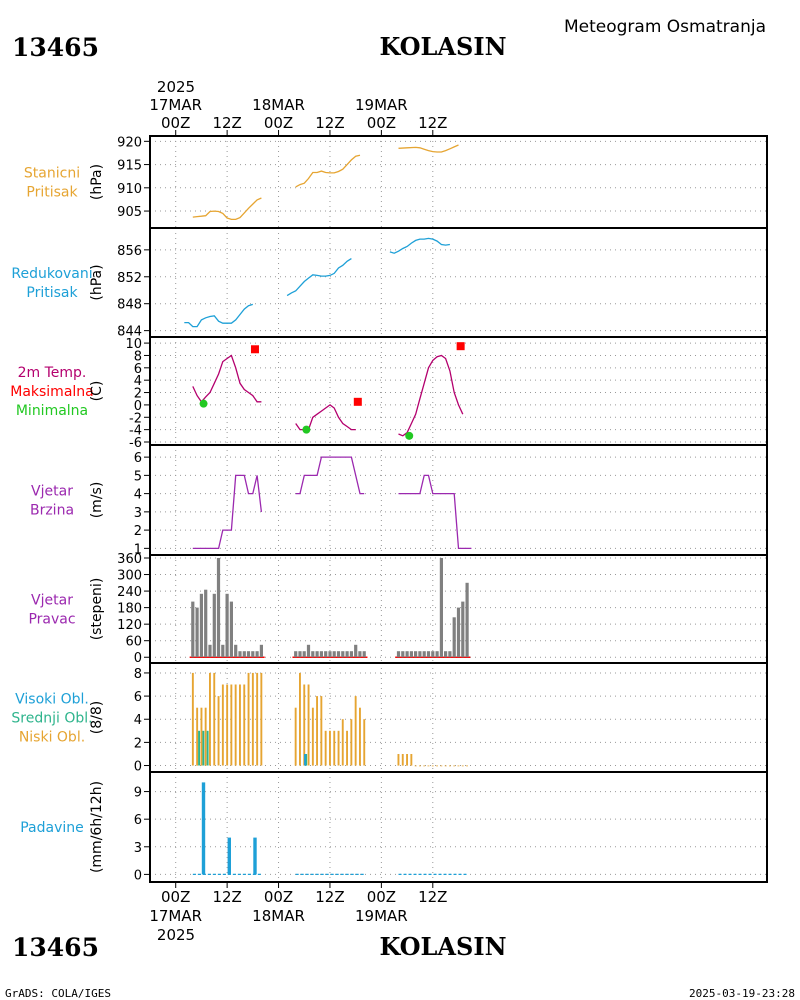 The width and height of the screenshot is (800, 1000). What do you see at coordinates (175, 916) in the screenshot?
I see `date-label-bottom: 17MAR` at bounding box center [175, 916].